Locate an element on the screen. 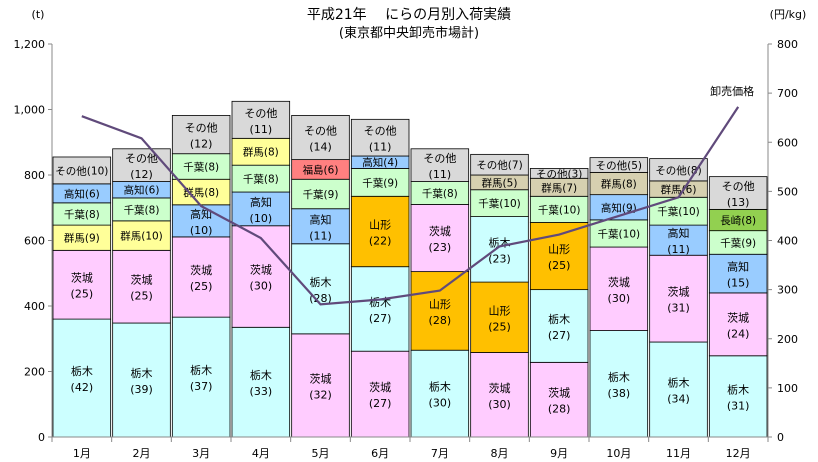  y2-tick-label: 0 is located at coordinates (780, 437).